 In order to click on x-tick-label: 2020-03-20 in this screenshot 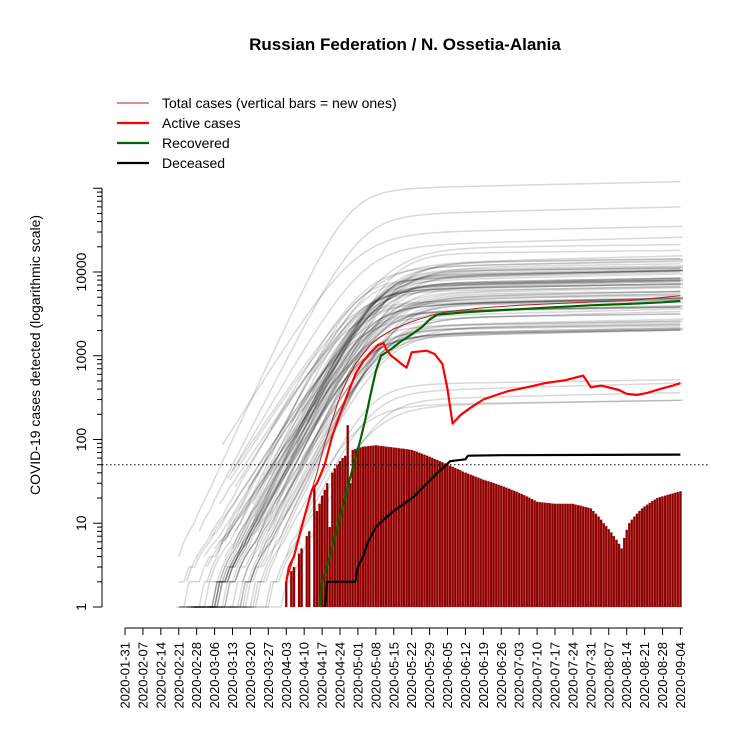, I will do `click(250, 675)`.